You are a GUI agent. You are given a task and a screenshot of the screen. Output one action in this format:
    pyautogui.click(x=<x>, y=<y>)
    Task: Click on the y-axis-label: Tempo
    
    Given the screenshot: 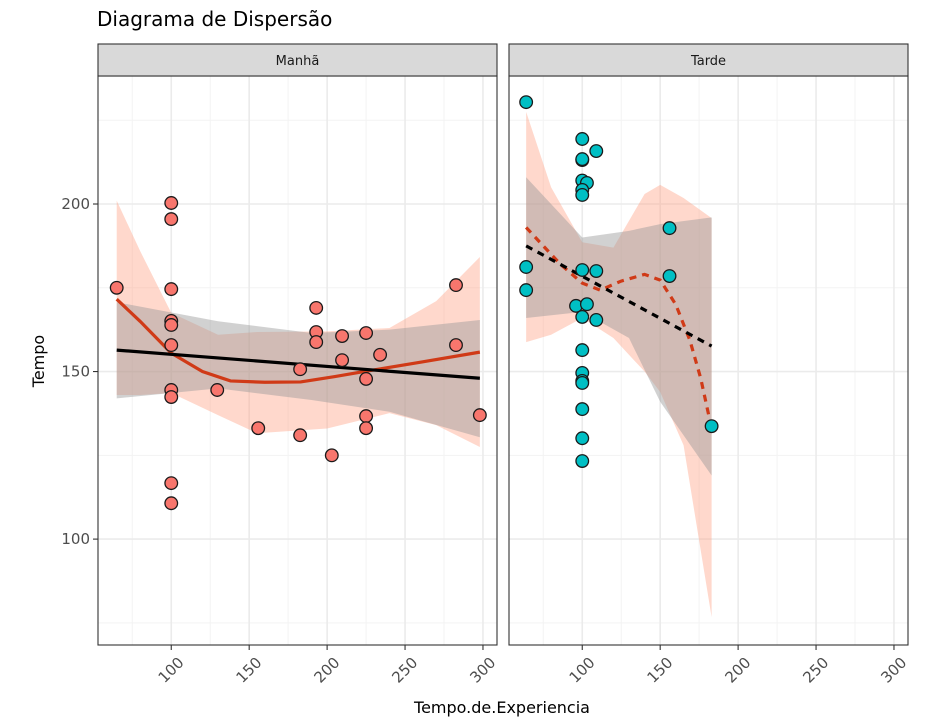 What is the action you would take?
    pyautogui.click(x=38, y=361)
    